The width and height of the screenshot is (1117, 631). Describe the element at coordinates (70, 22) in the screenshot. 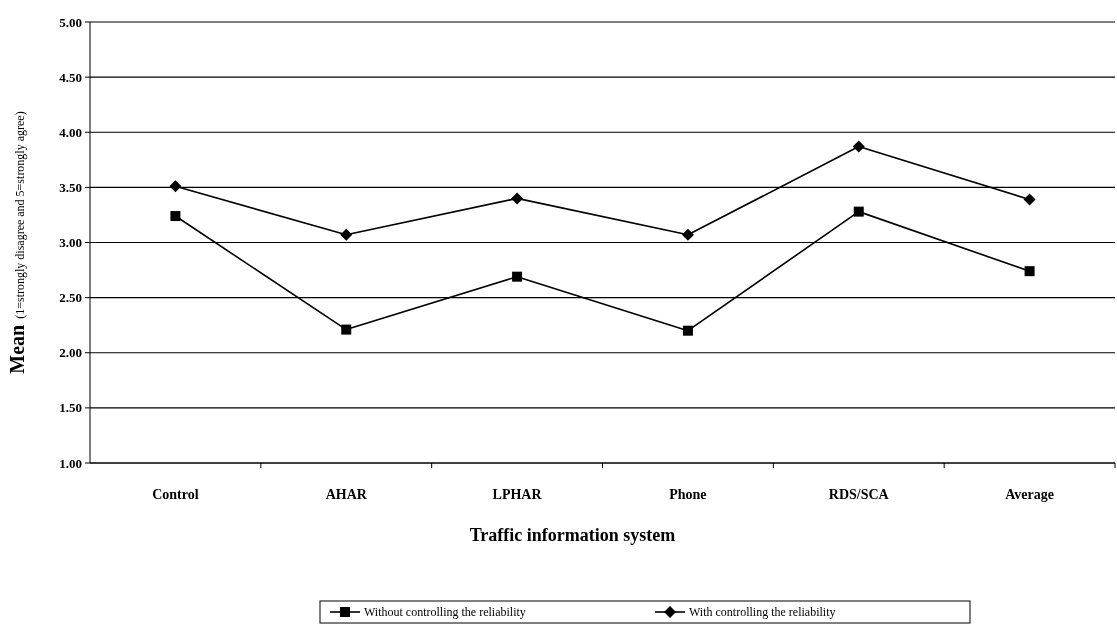

I see `y-tick-label: 5.00` at that location.